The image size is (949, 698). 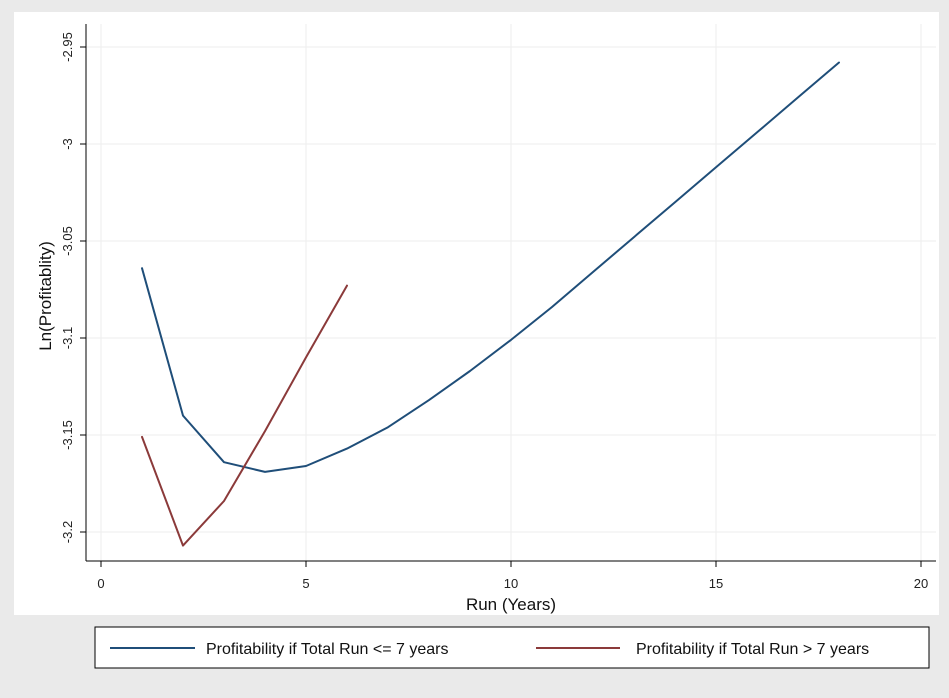 What do you see at coordinates (67, 241) in the screenshot?
I see `y-tick-label: -3.05` at bounding box center [67, 241].